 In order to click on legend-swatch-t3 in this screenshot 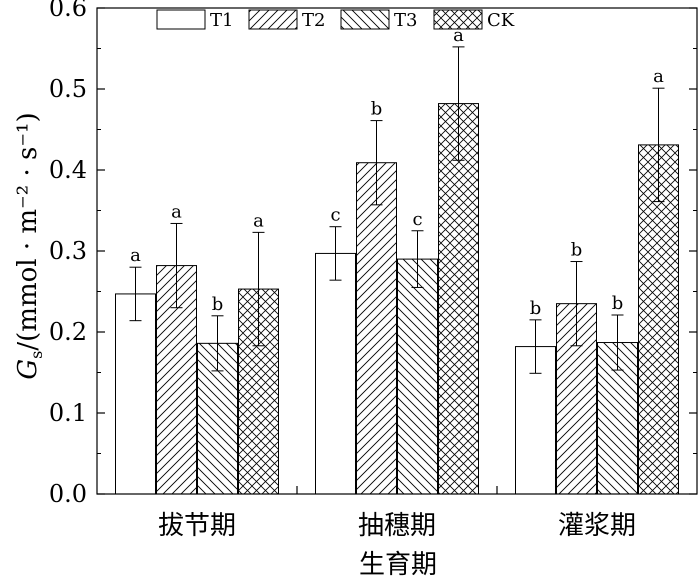, I will do `click(365, 19)`.